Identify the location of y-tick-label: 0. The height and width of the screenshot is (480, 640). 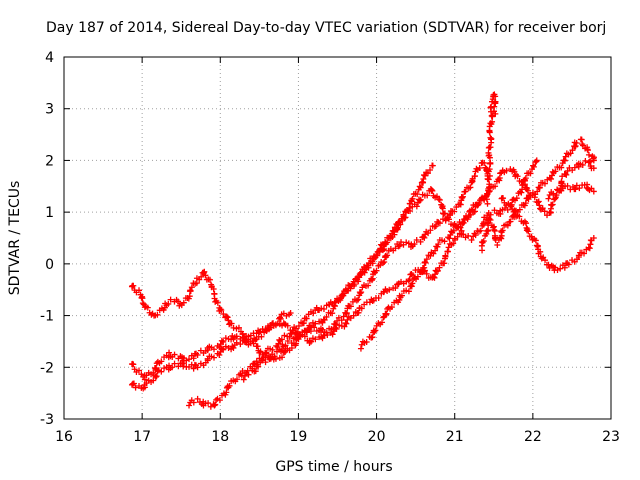
(49, 265).